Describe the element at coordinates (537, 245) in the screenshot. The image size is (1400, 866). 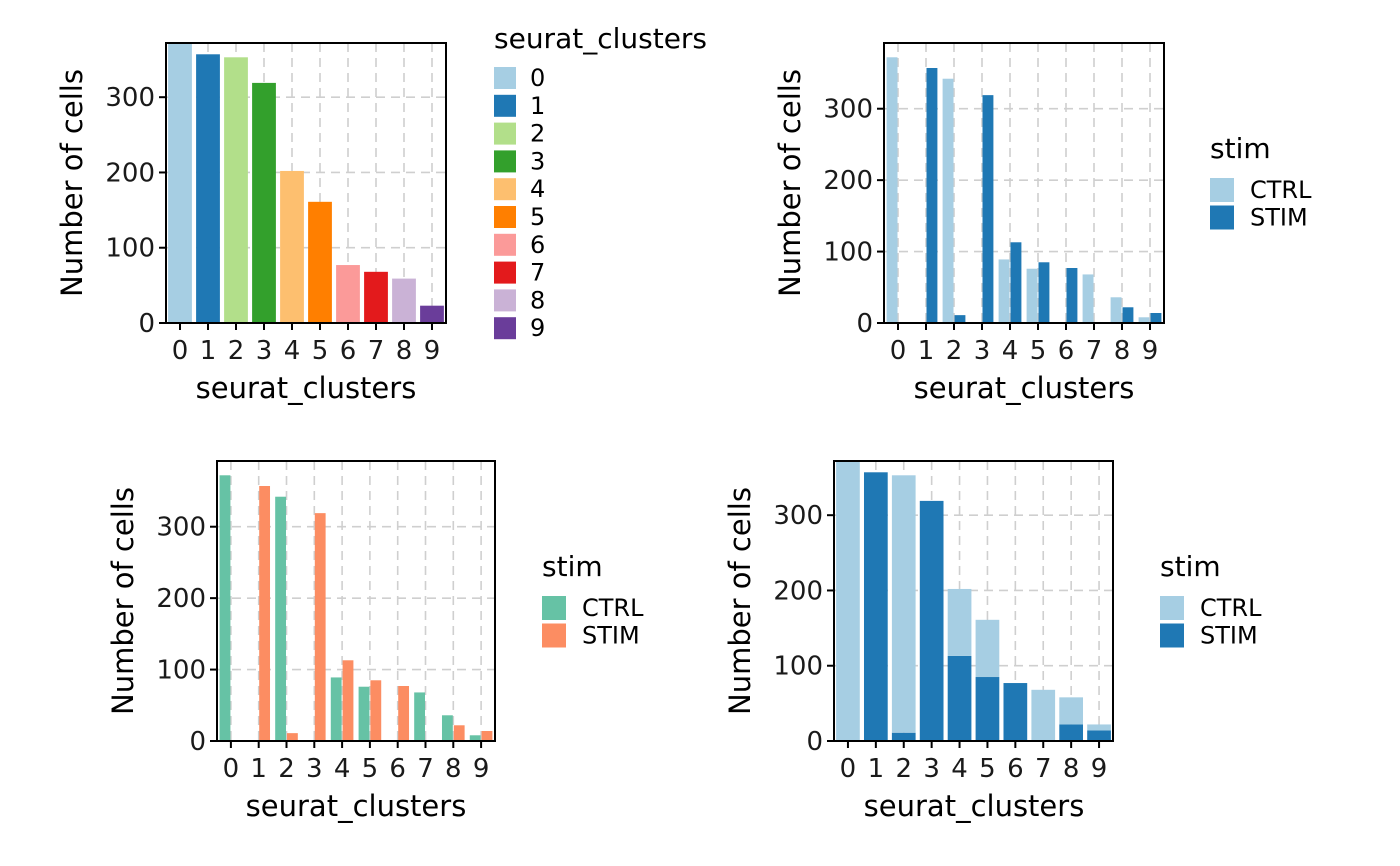
I see `legend-label: 6` at that location.